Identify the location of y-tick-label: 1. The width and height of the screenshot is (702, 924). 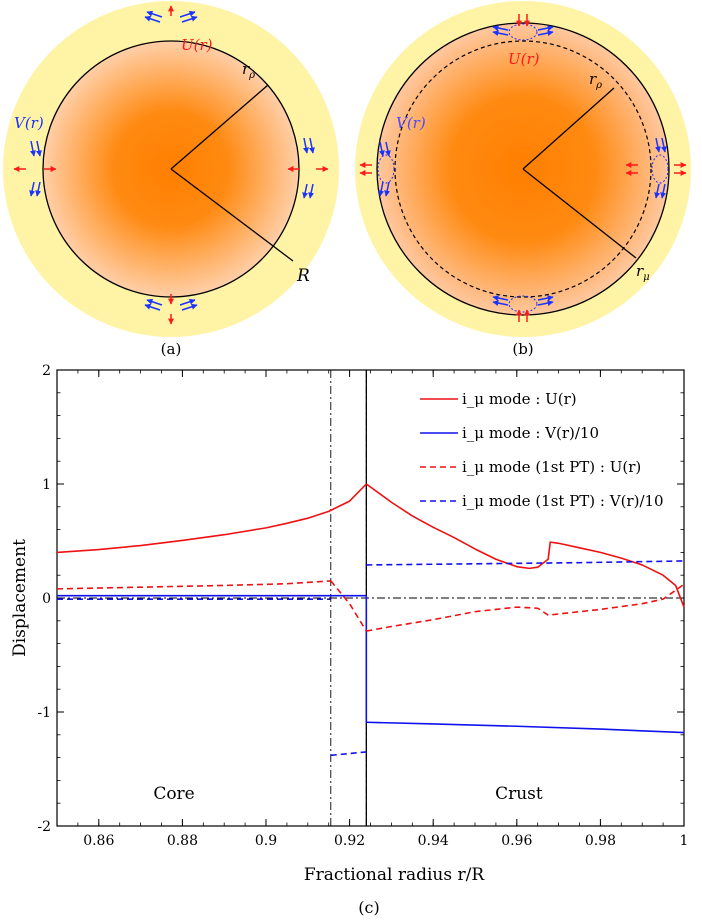
(46, 485).